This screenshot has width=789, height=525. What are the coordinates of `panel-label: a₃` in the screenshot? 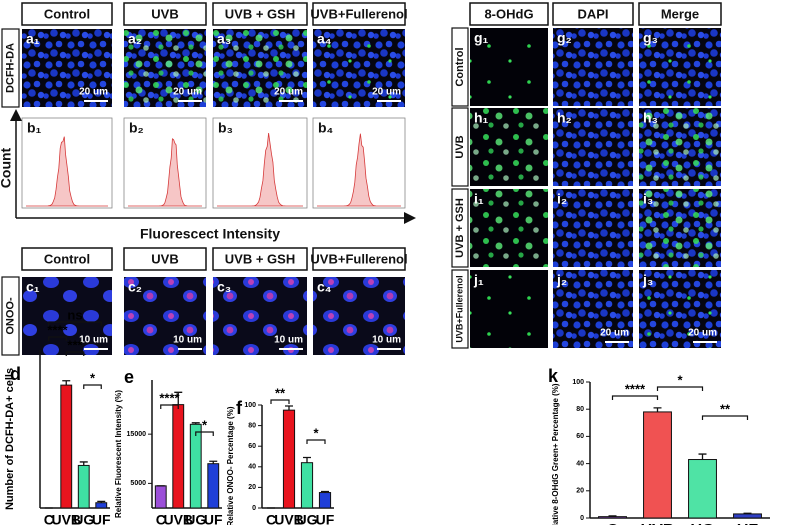 It's located at (224, 39).